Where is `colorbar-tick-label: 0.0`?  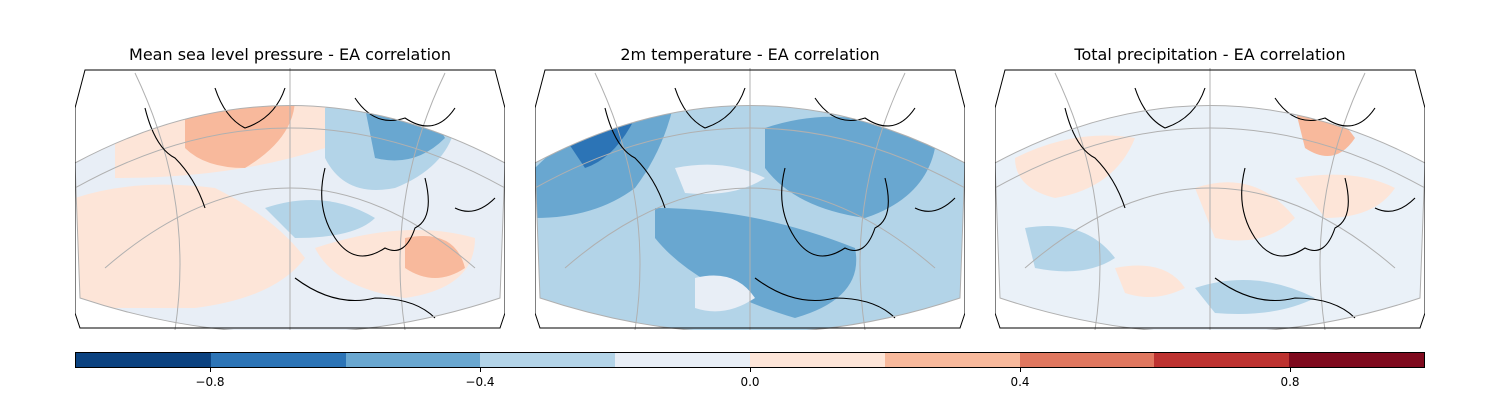
colorbar-tick-label: 0.0 is located at coordinates (750, 382).